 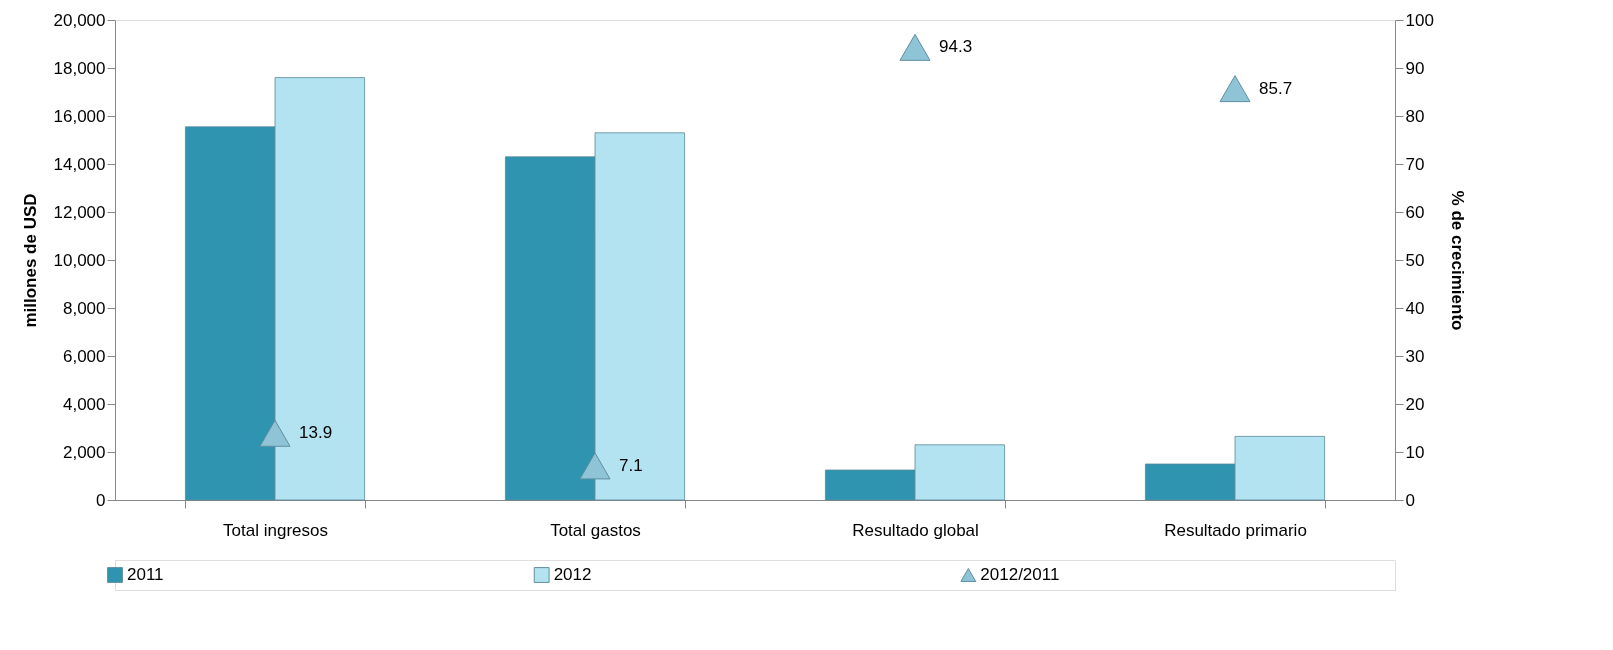 I want to click on y-tick-label: 8,000, so click(x=84, y=308).